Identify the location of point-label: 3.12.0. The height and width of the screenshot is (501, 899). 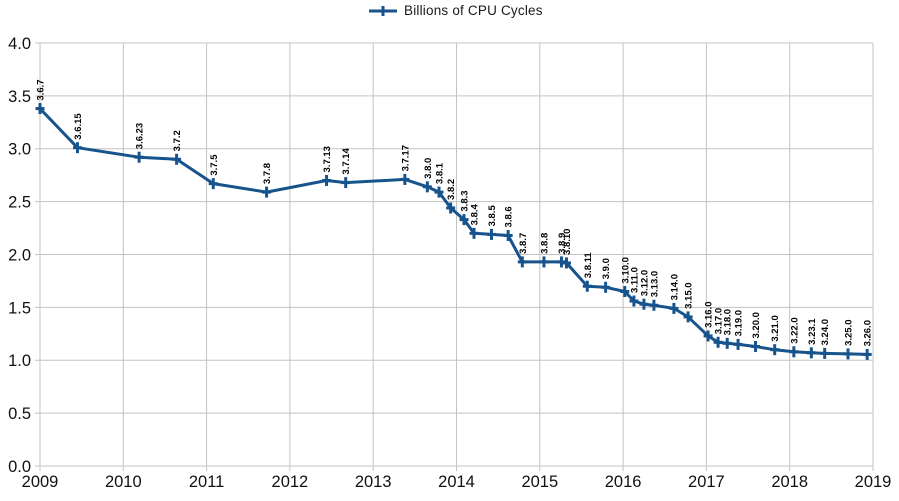
(644, 283).